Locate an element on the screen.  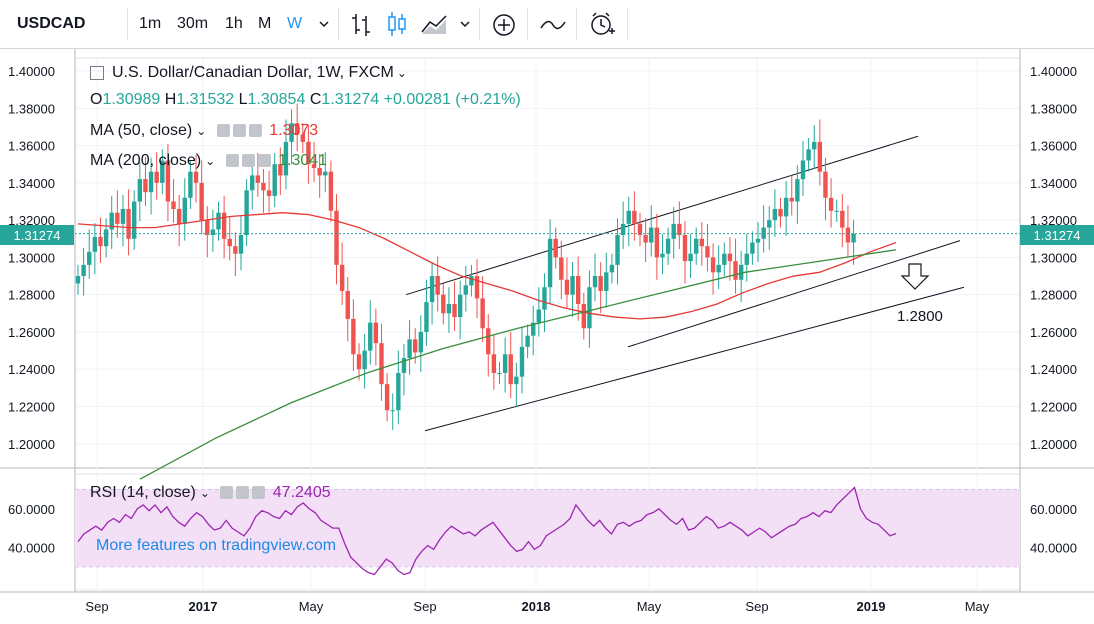
legend-title-row: U.S. Dollar/Canadian Dollar, 1W, FXCM ⌄ is located at coordinates (248, 73).